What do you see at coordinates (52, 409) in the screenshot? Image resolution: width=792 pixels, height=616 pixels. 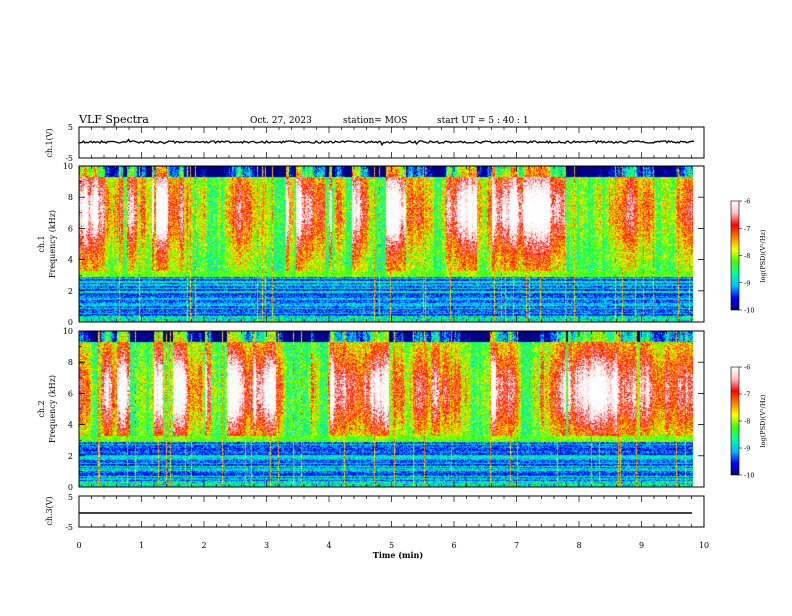 I see `ch2-spectrogram-ylabel: Frequency (kHz)` at bounding box center [52, 409].